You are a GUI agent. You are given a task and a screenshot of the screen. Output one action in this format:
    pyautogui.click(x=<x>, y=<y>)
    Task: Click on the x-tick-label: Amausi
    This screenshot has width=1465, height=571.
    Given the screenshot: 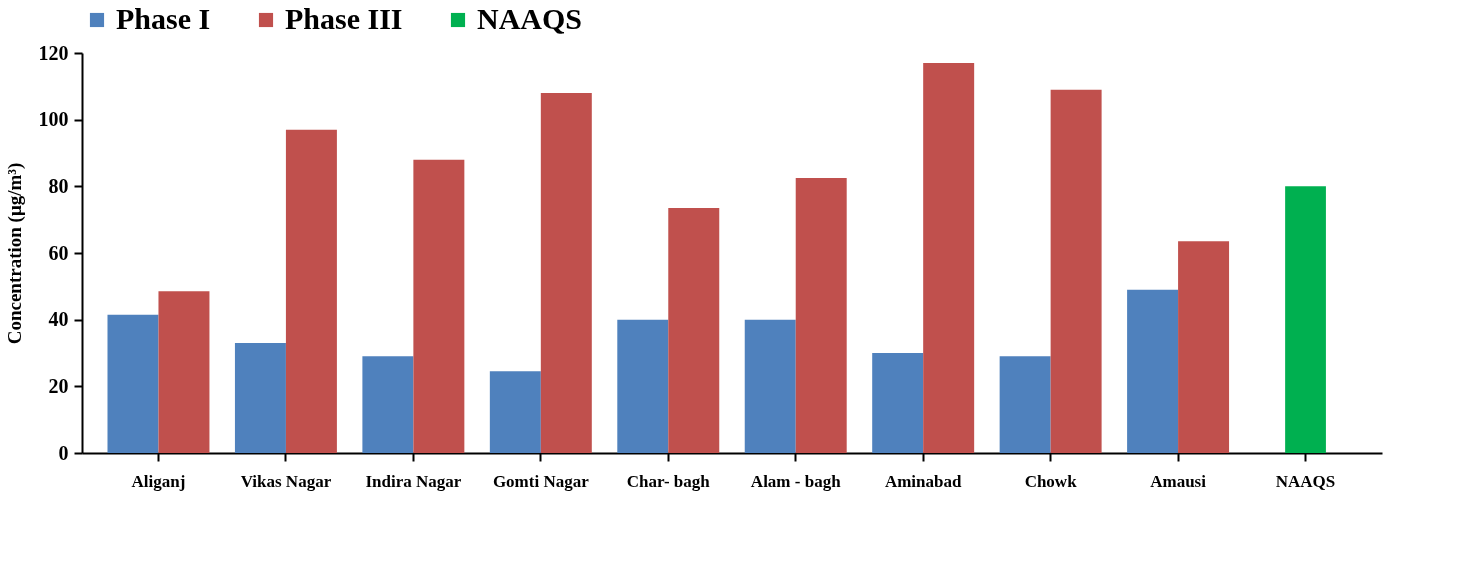 What is the action you would take?
    pyautogui.click(x=1178, y=481)
    